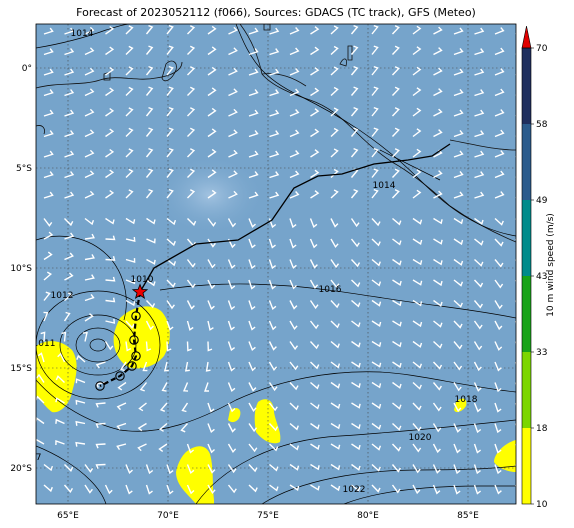 This screenshot has width=574, height=528. I want to click on wind-speed-shading, so click(210, 195).